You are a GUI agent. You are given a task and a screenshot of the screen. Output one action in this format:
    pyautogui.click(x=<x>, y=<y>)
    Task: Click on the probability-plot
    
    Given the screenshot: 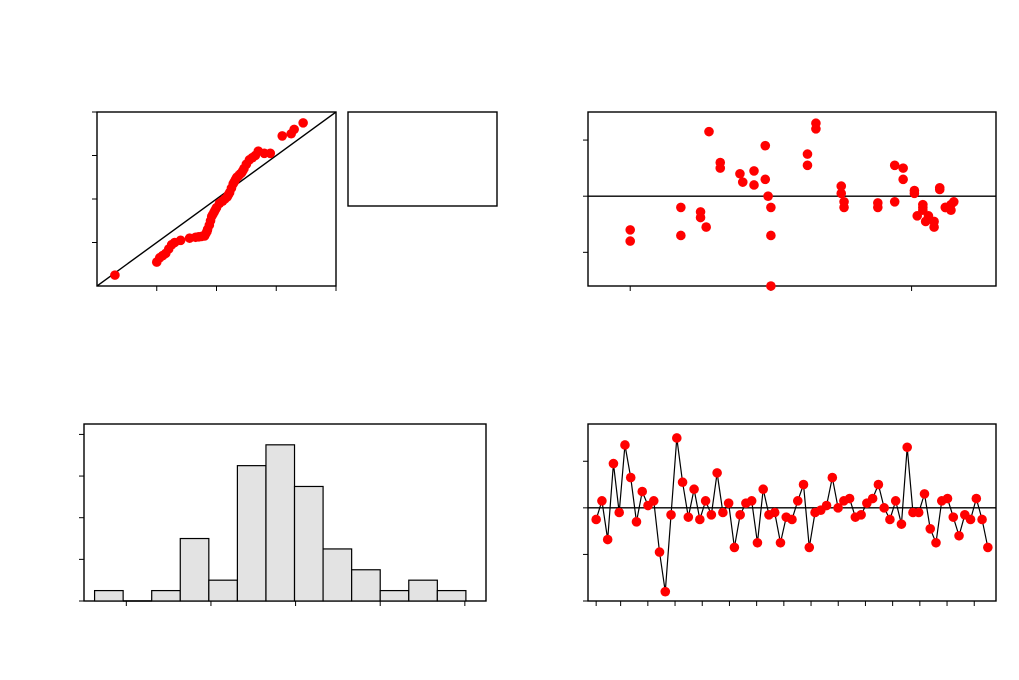 What is the action you would take?
    pyautogui.click(x=214, y=201)
    